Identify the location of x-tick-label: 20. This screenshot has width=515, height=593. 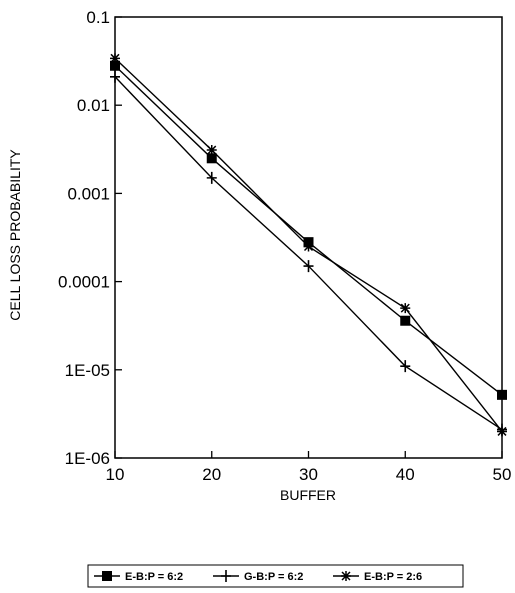
(211, 474).